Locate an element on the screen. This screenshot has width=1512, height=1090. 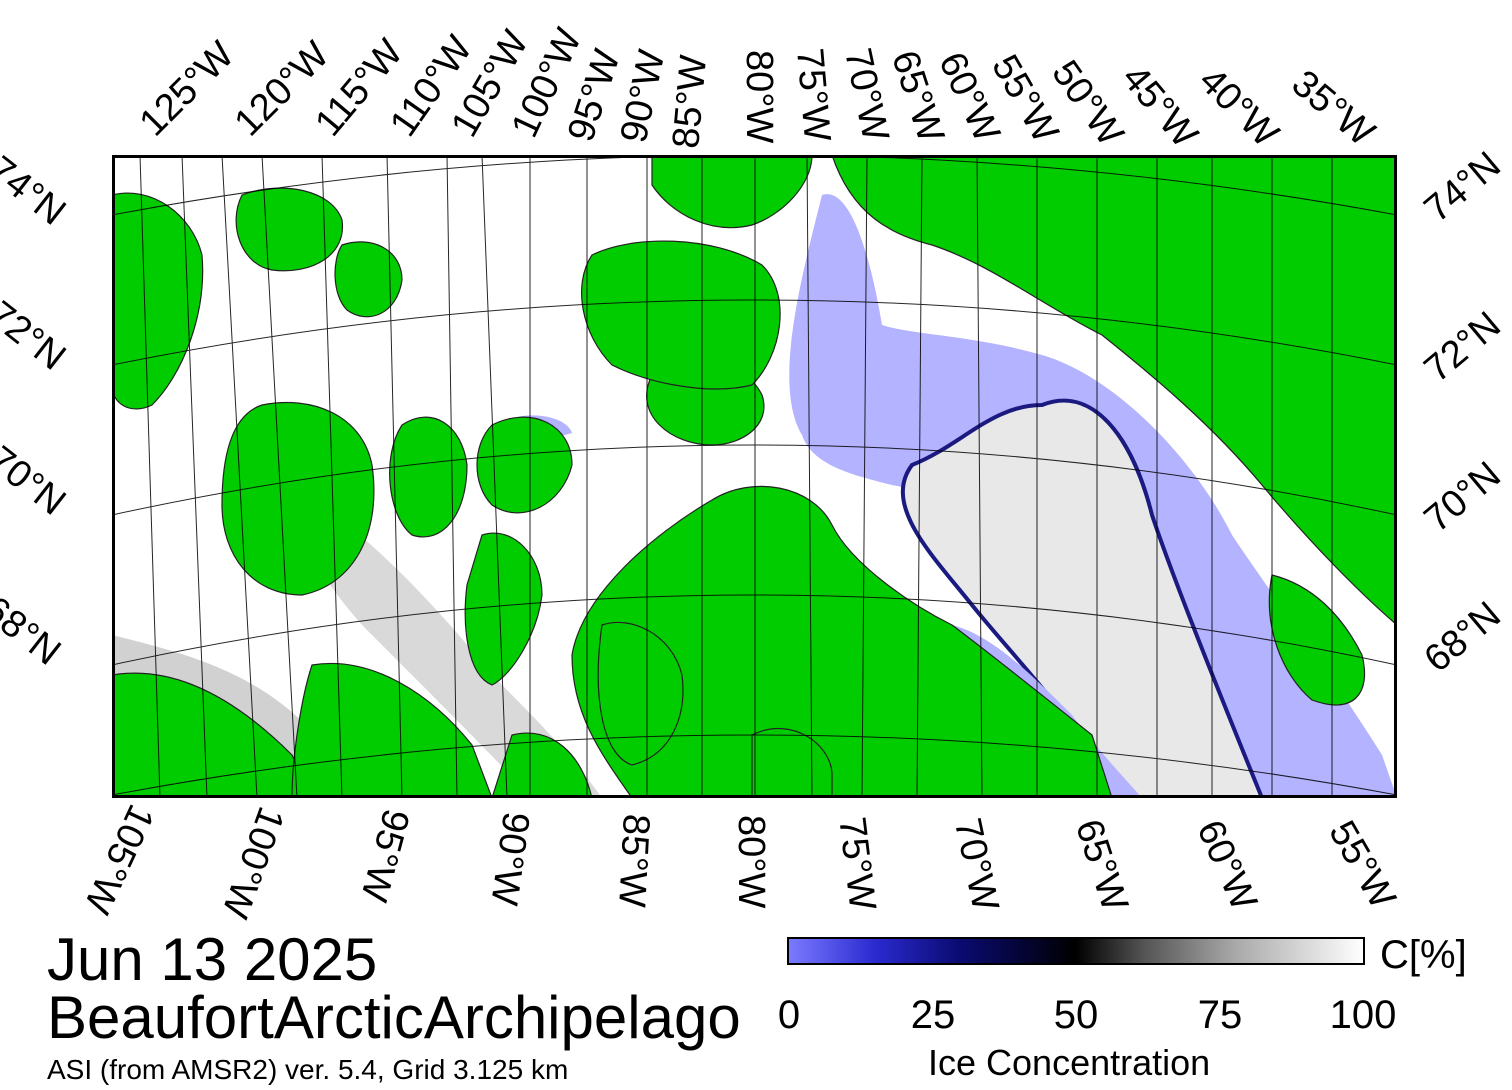
colorbar-tick: 100 is located at coordinates (1363, 1015).